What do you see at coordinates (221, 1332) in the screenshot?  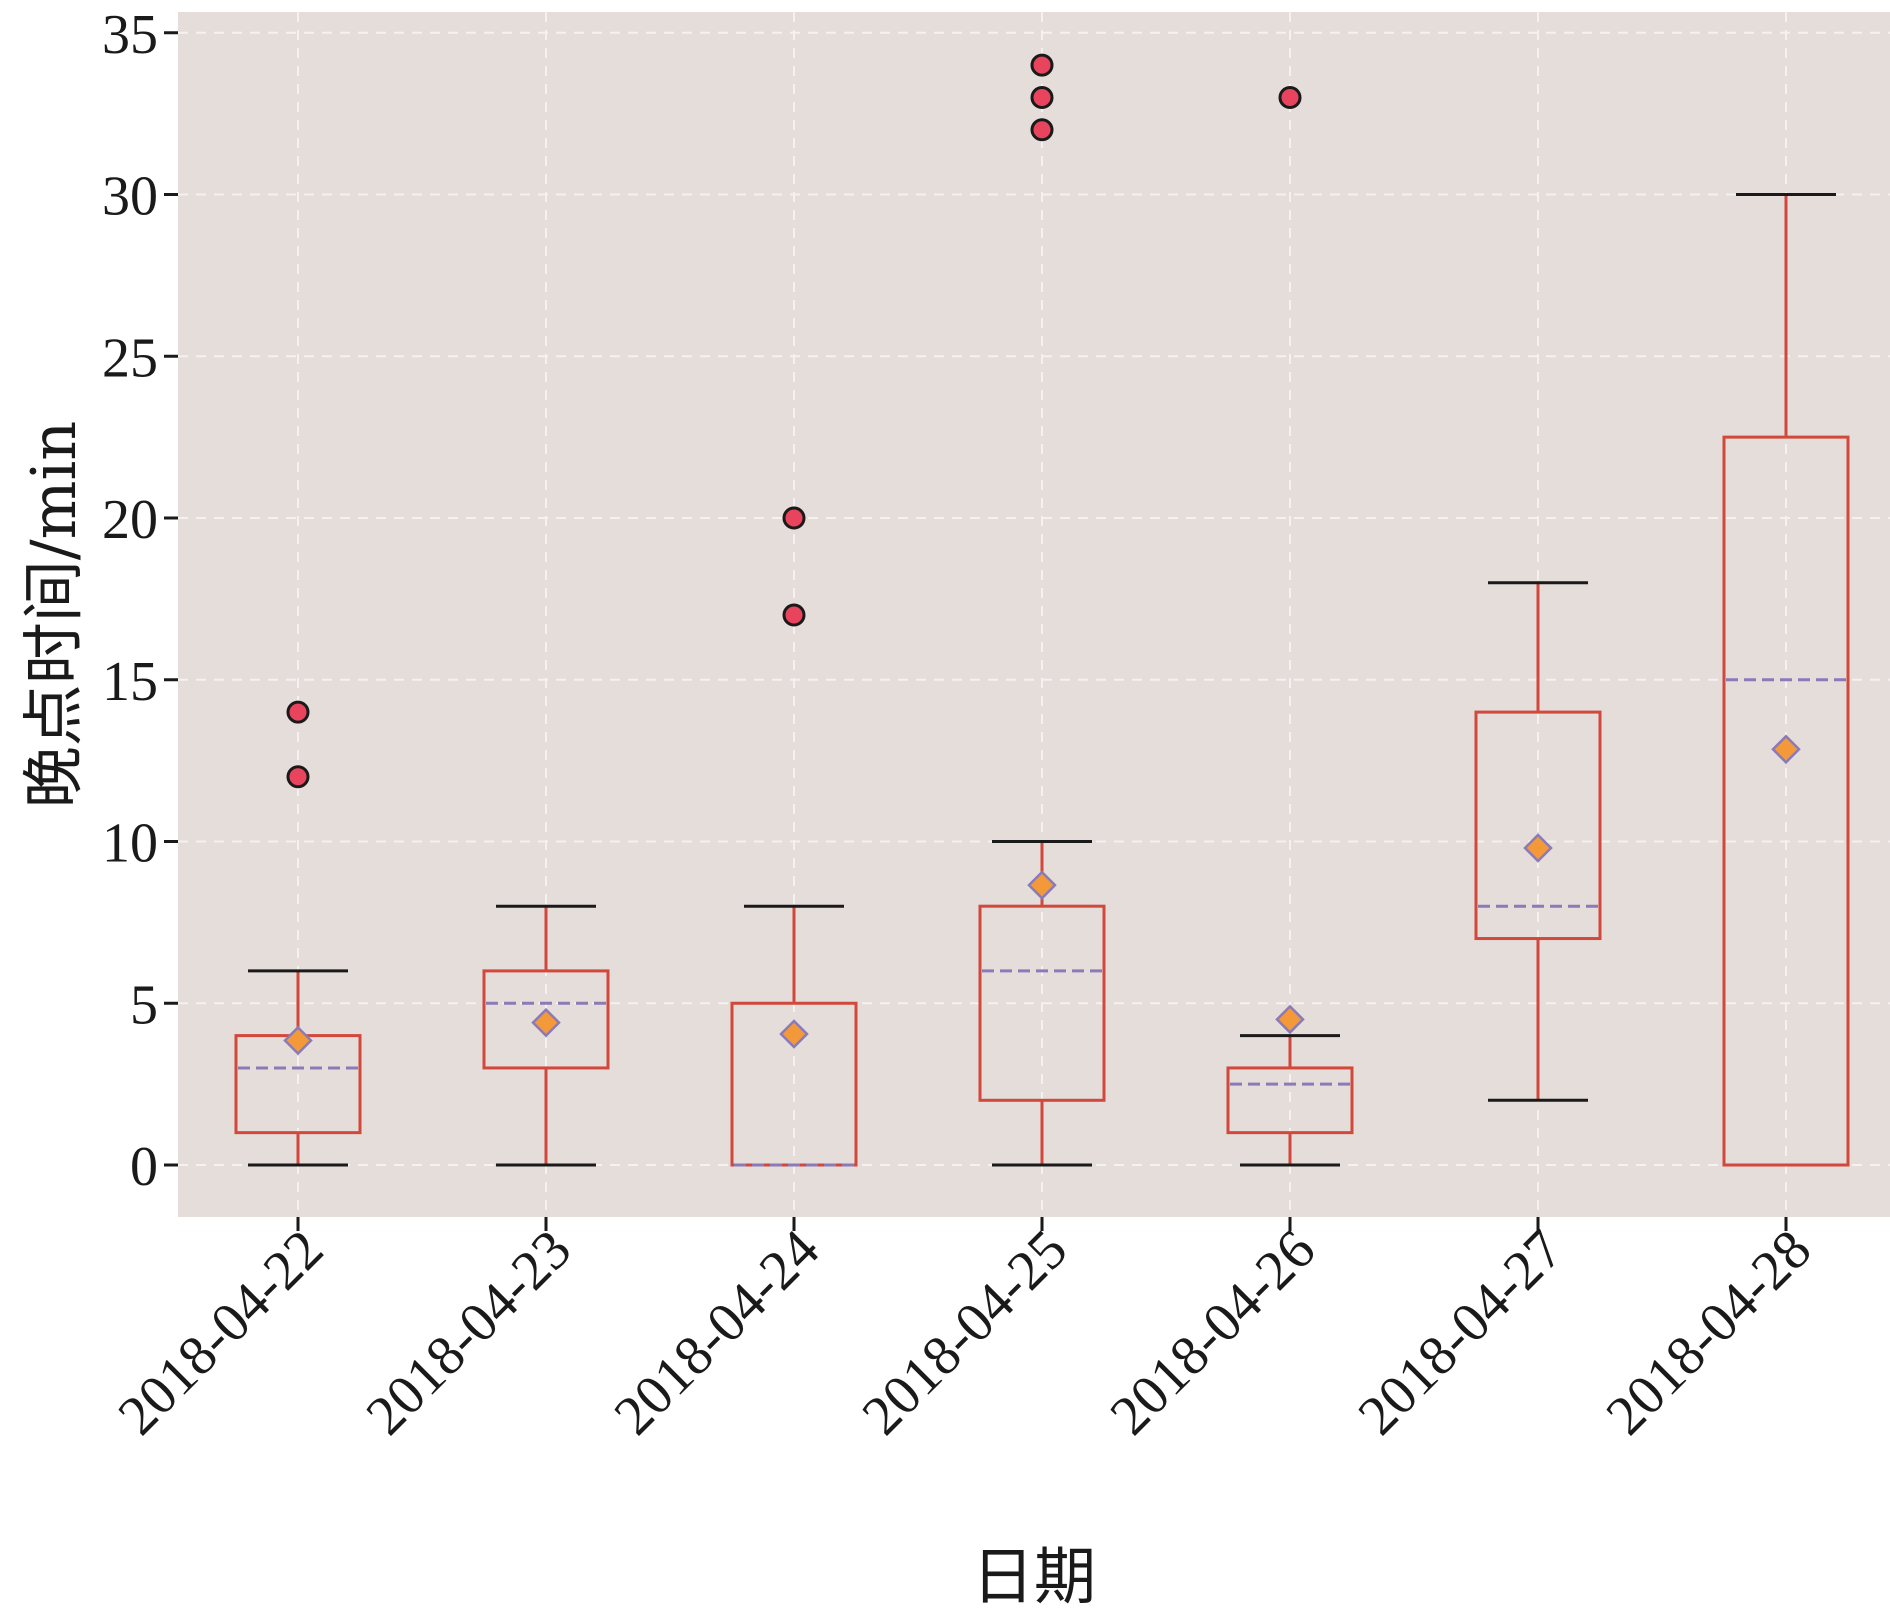 I see `x-tick-label: 2018-04-22` at bounding box center [221, 1332].